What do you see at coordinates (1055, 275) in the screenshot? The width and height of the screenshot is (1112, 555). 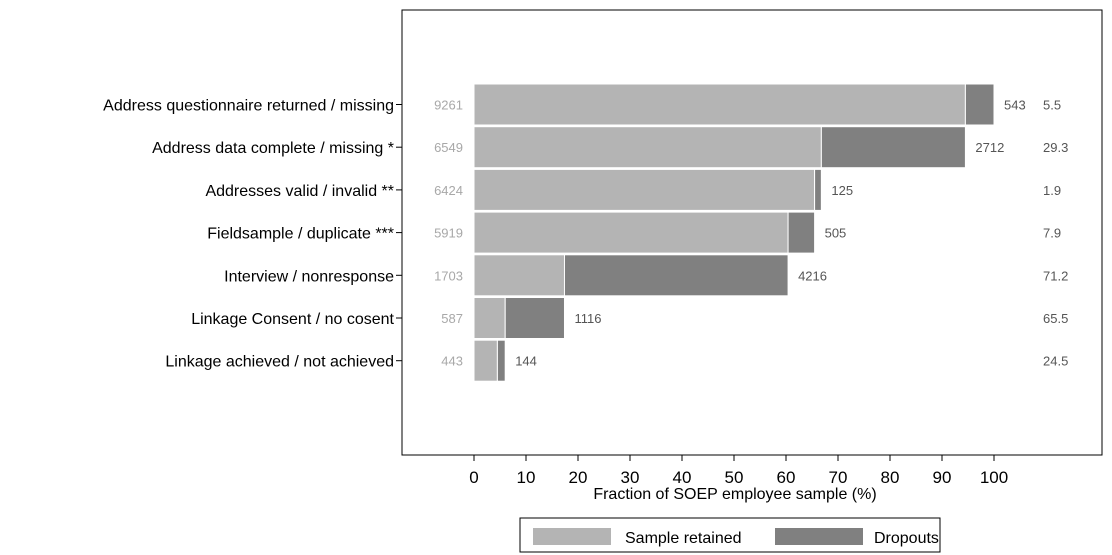 I see `dropout-percent-label: 71.2` at bounding box center [1055, 275].